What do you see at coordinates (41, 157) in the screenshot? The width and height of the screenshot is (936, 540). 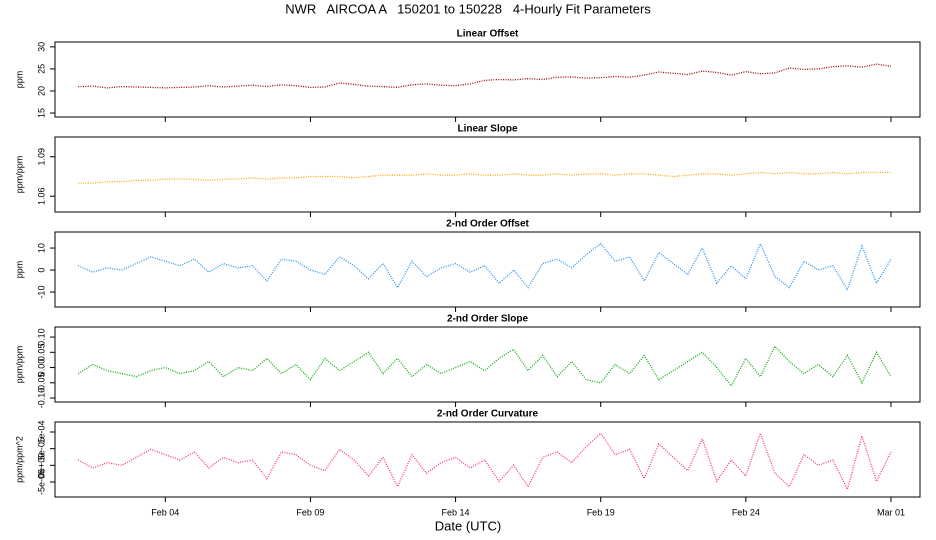 I see `y-tick-label: 1.09` at bounding box center [41, 157].